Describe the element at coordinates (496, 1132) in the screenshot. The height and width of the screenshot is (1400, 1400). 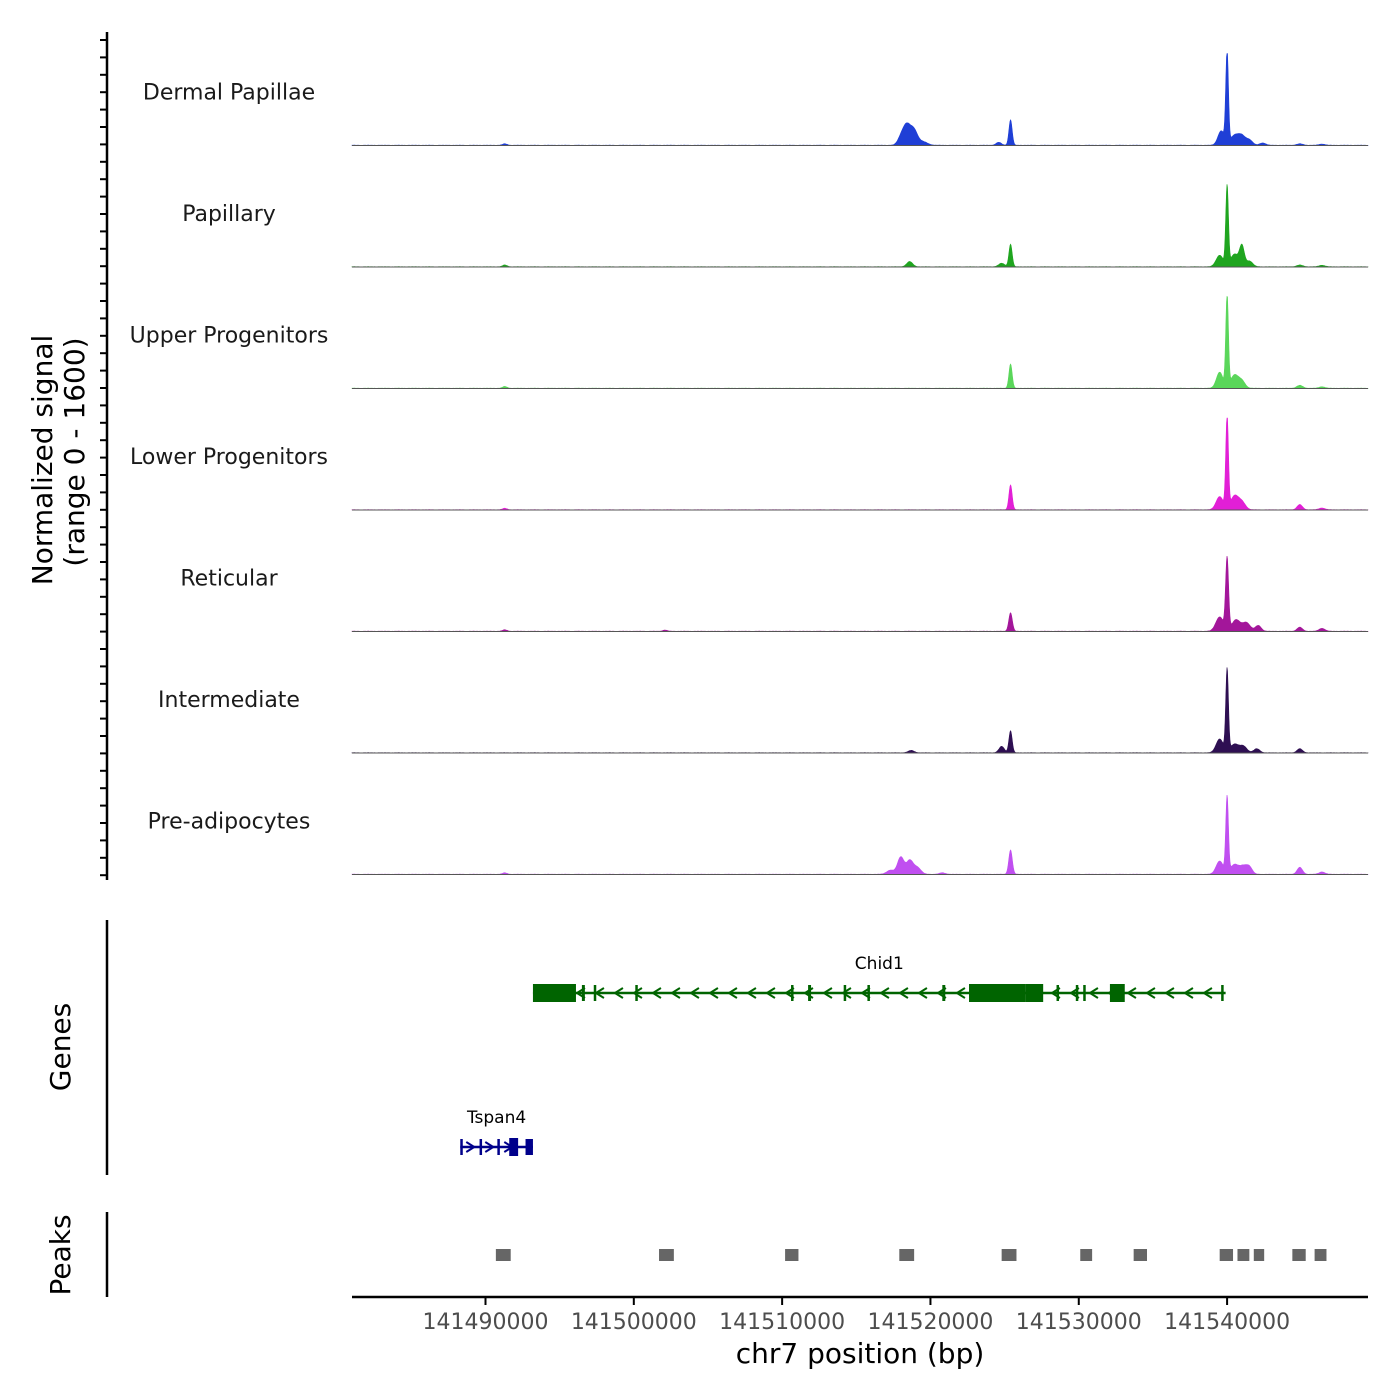
I see `gene-tspan4: Tspan4` at that location.